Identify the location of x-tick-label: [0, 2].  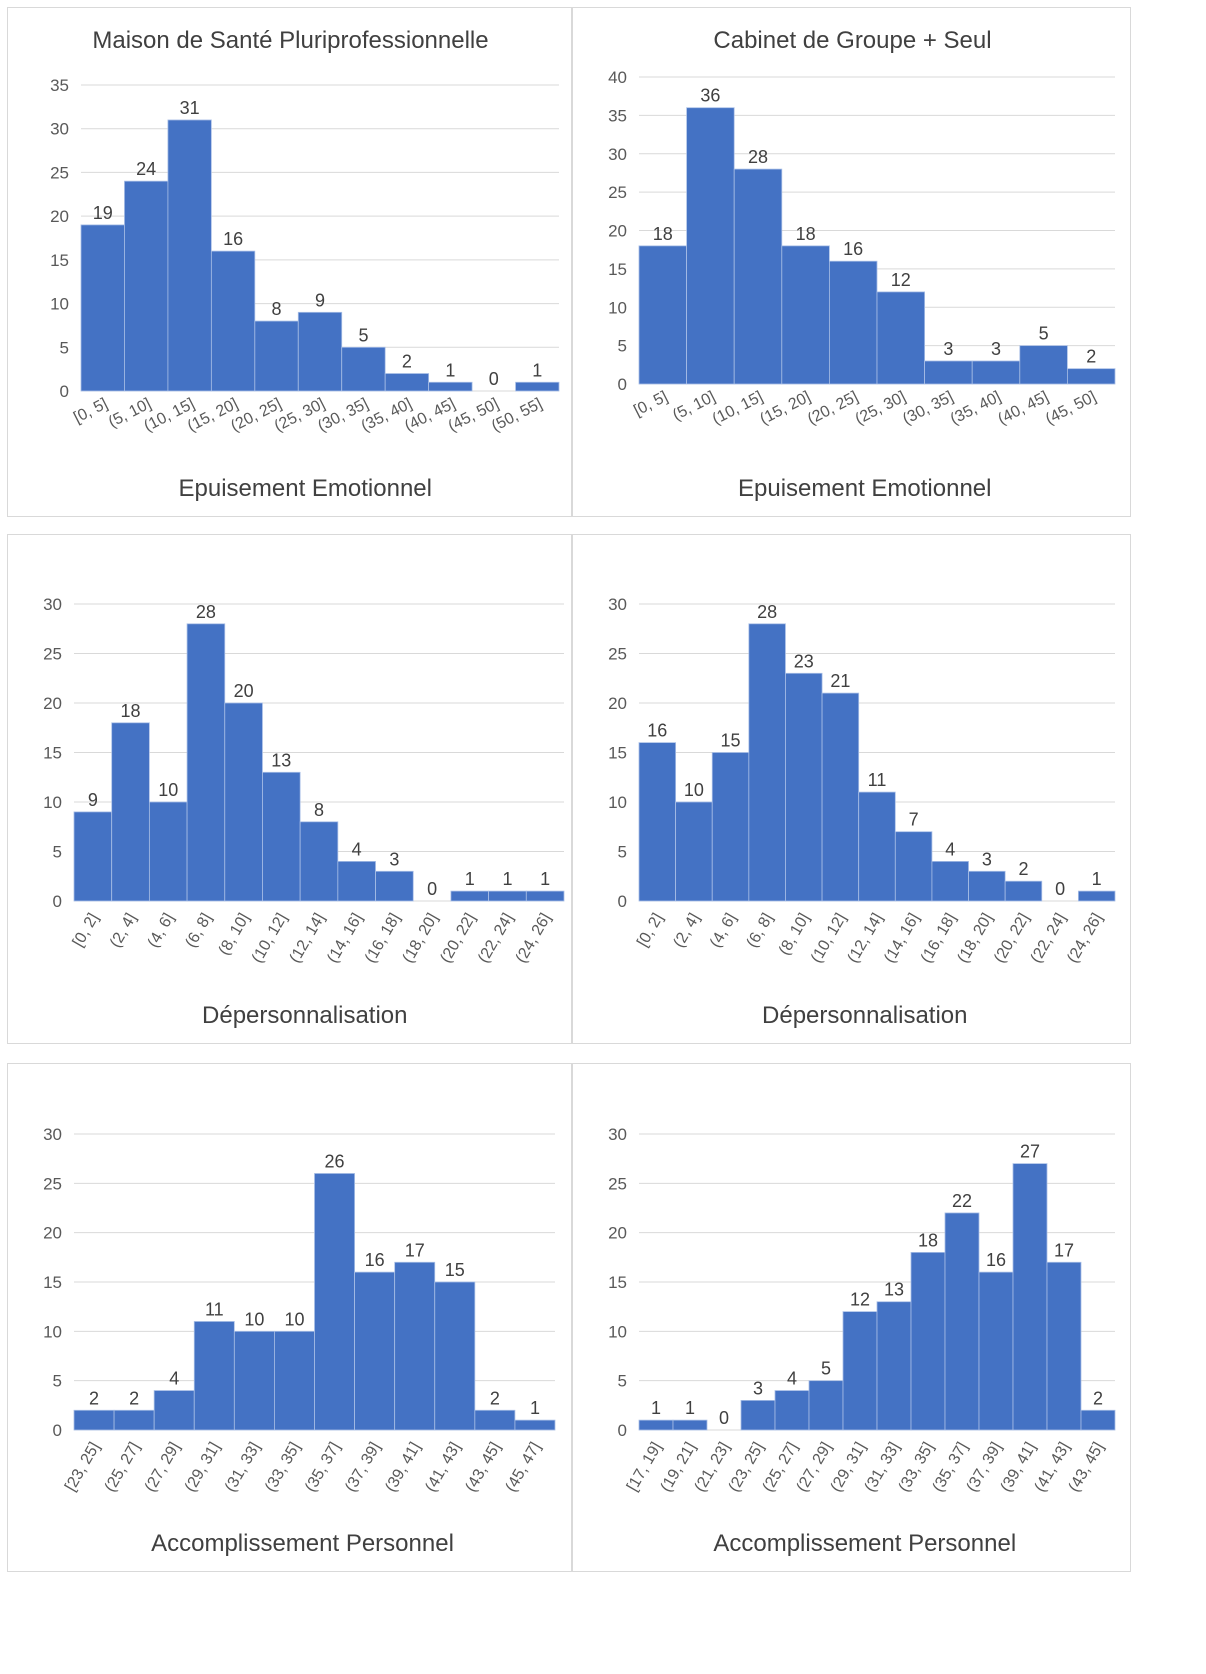
(650, 930).